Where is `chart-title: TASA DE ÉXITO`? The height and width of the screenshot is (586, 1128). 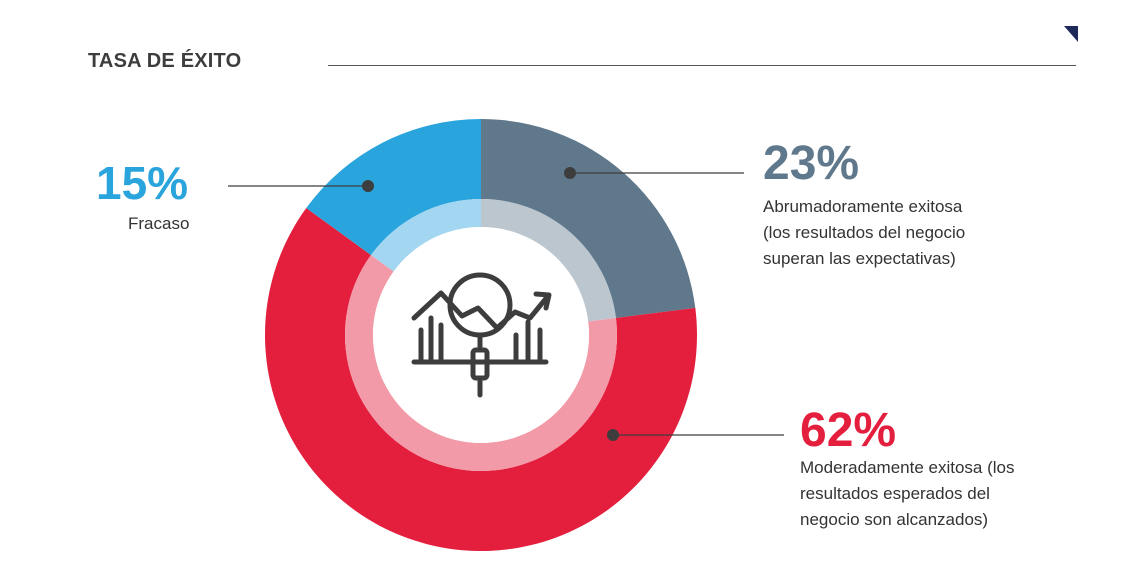
chart-title: TASA DE ÉXITO is located at coordinates (165, 61).